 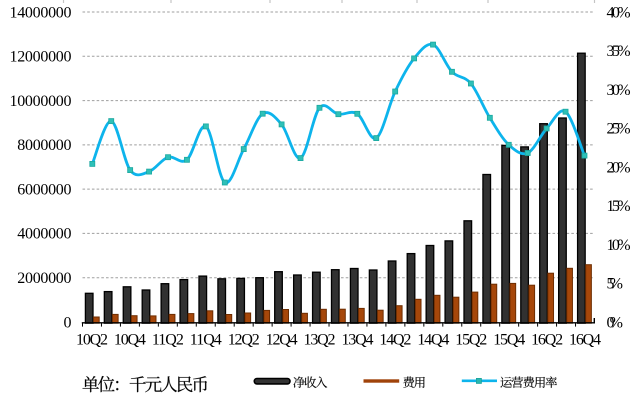 What do you see at coordinates (433, 339) in the screenshot?
I see `svg-text: 14Q4` at bounding box center [433, 339].